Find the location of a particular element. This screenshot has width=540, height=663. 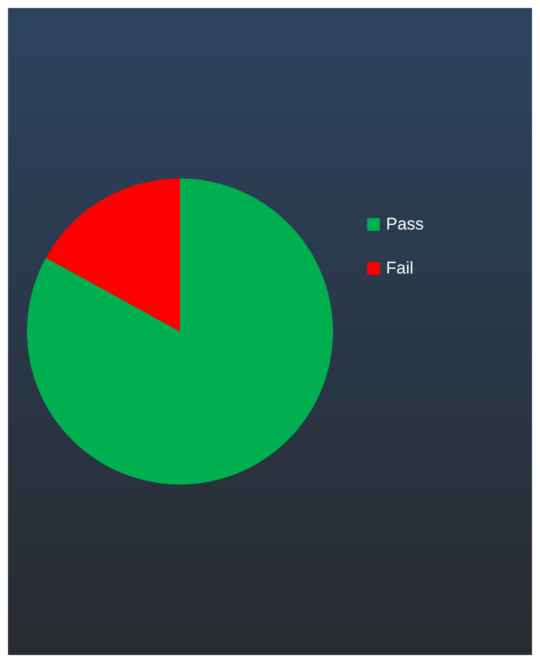

legend-label: Fail is located at coordinates (400, 268).